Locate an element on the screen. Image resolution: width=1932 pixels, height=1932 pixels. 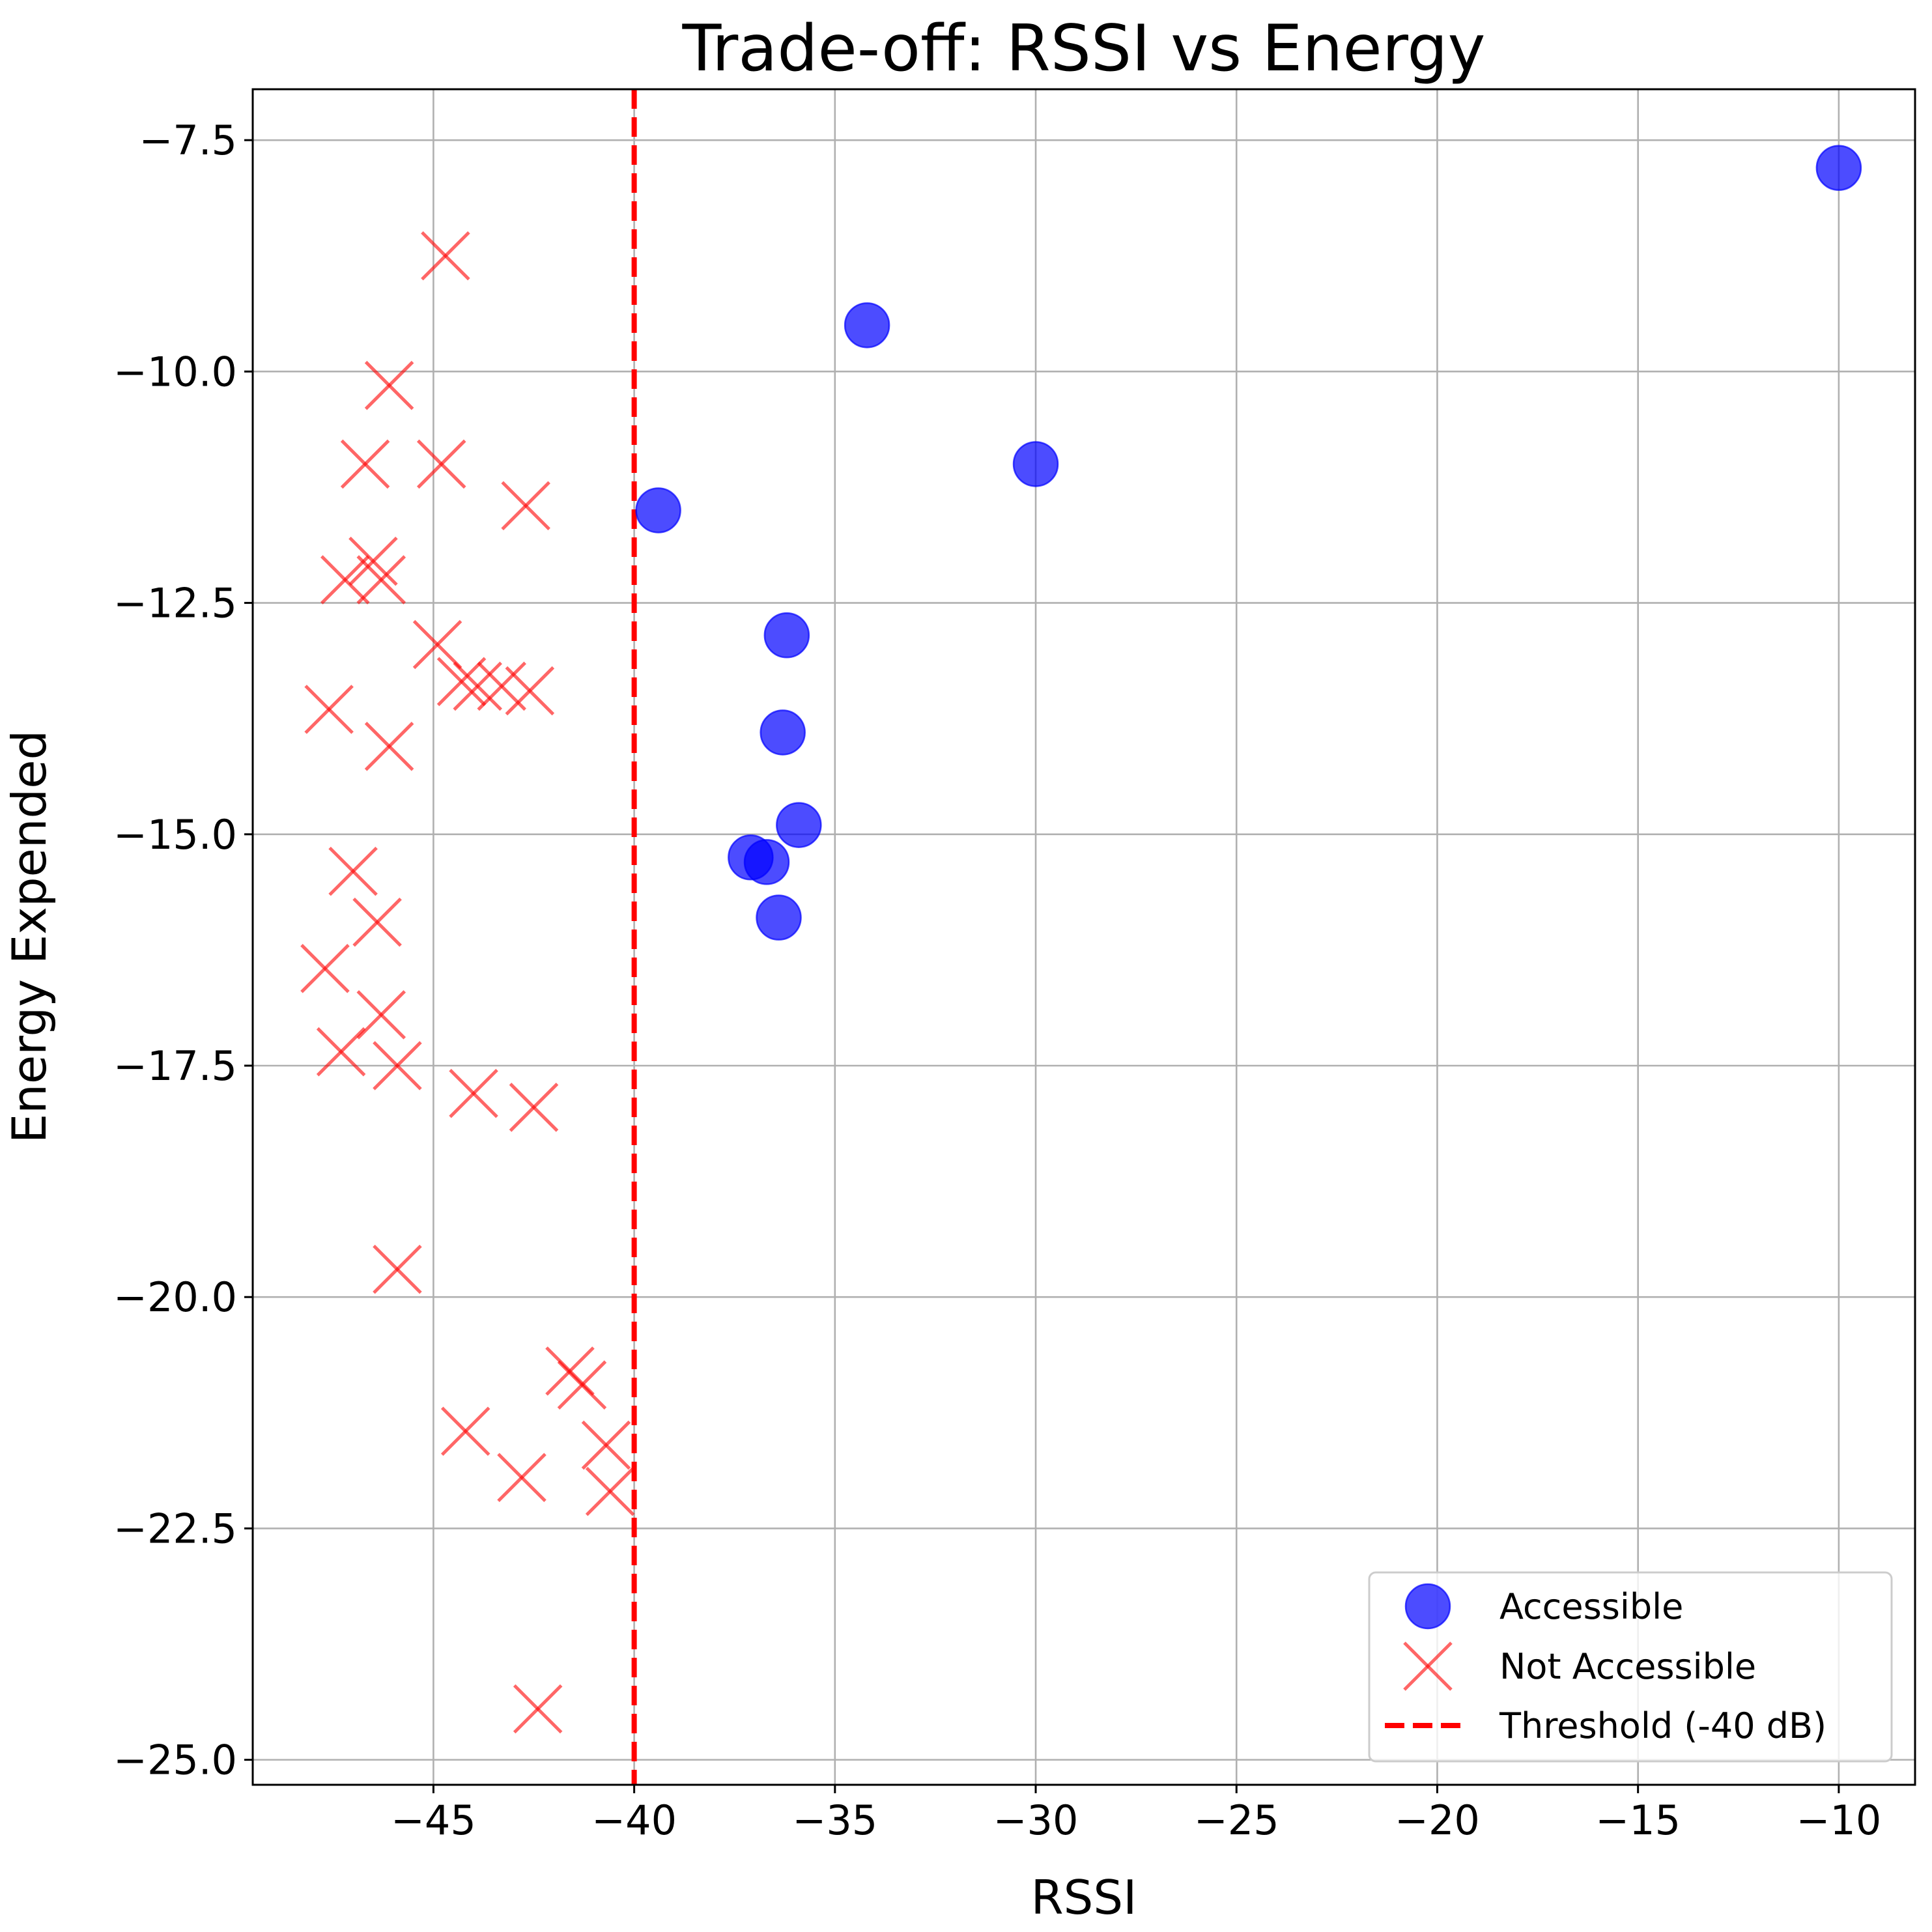
x-tick-label: −10 is located at coordinates (1839, 1821).